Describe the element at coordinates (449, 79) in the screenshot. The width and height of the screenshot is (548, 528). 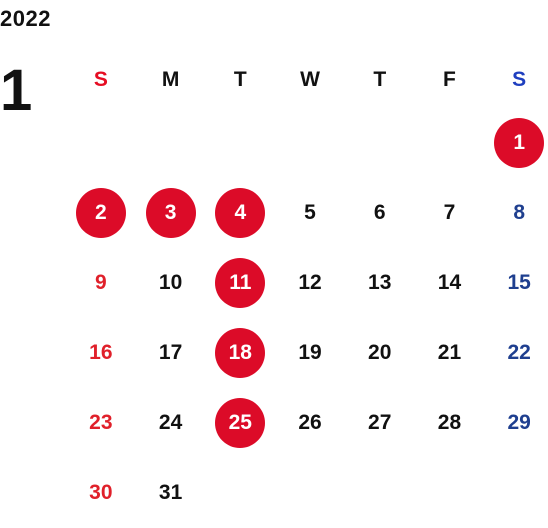
I see `weekday-friday: F` at that location.